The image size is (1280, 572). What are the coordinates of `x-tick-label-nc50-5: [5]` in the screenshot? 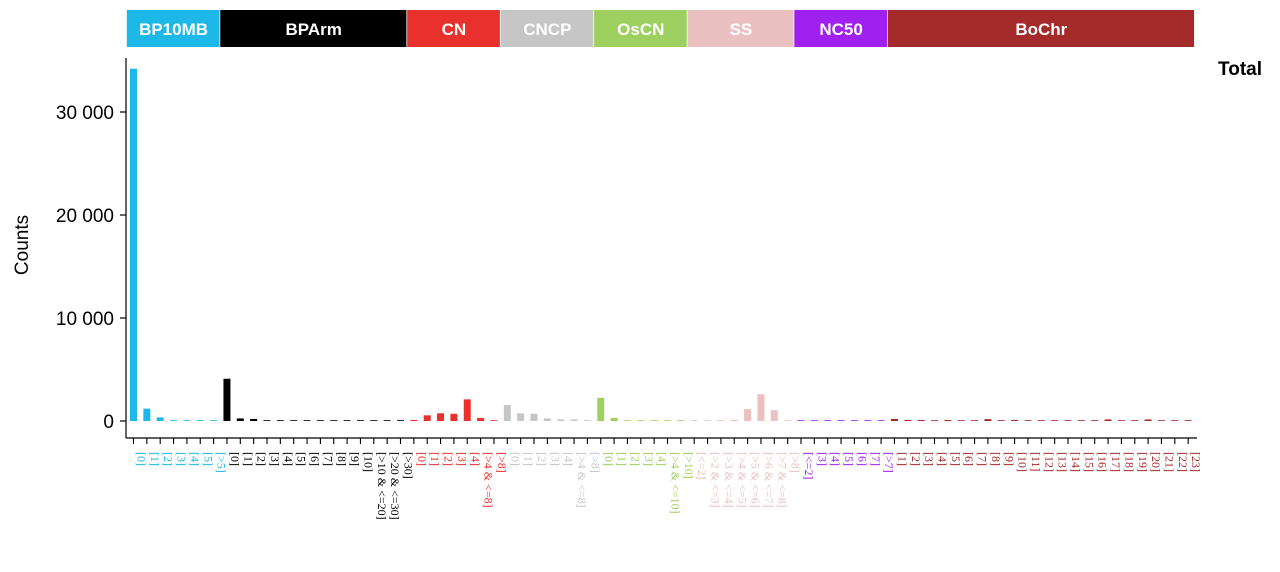 It's located at (849, 459).